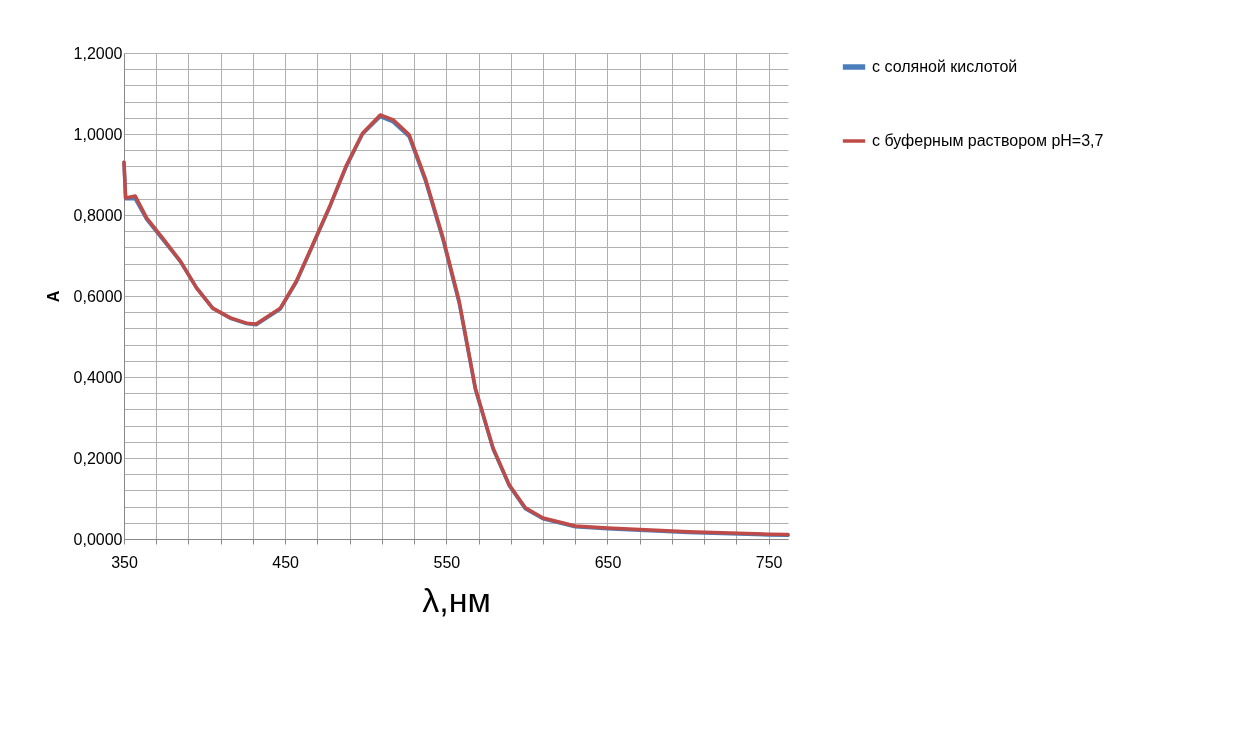  I want to click on y-tick-label: 0,2000, so click(98, 458).